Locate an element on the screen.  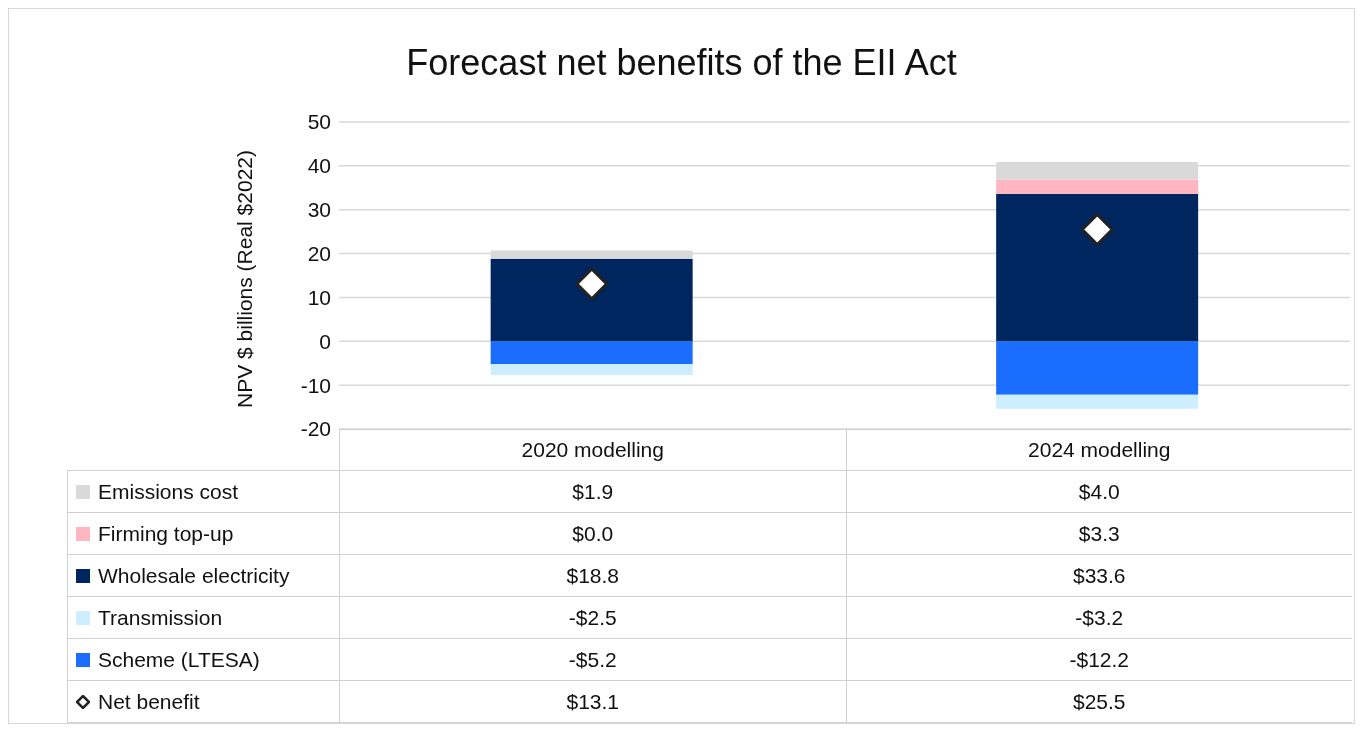
legend-label: Emissions cost is located at coordinates (168, 491).